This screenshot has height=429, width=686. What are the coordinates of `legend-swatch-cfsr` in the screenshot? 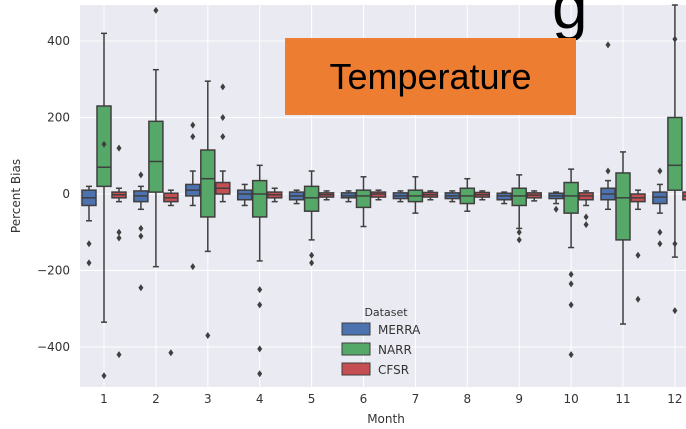 It's located at (356, 369).